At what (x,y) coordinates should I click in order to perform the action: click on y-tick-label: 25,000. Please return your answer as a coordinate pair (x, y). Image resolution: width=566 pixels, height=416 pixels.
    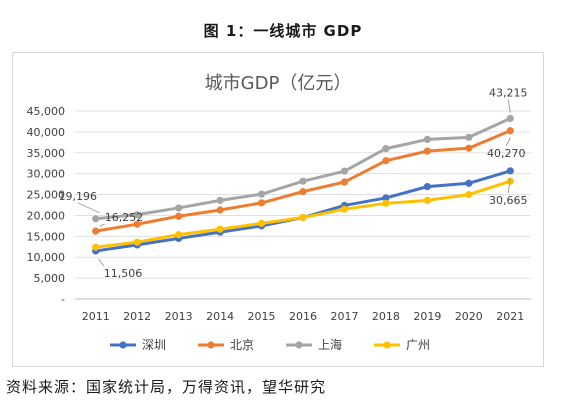
    Looking at the image, I should click on (46, 195).